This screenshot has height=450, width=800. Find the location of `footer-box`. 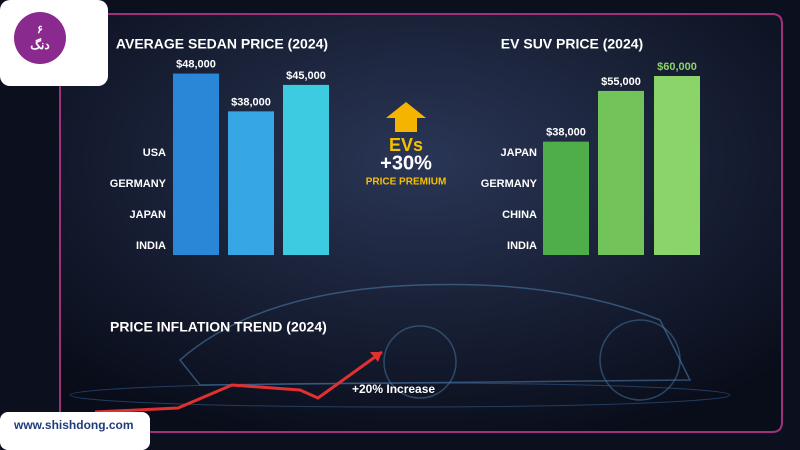

footer-box is located at coordinates (75, 431).